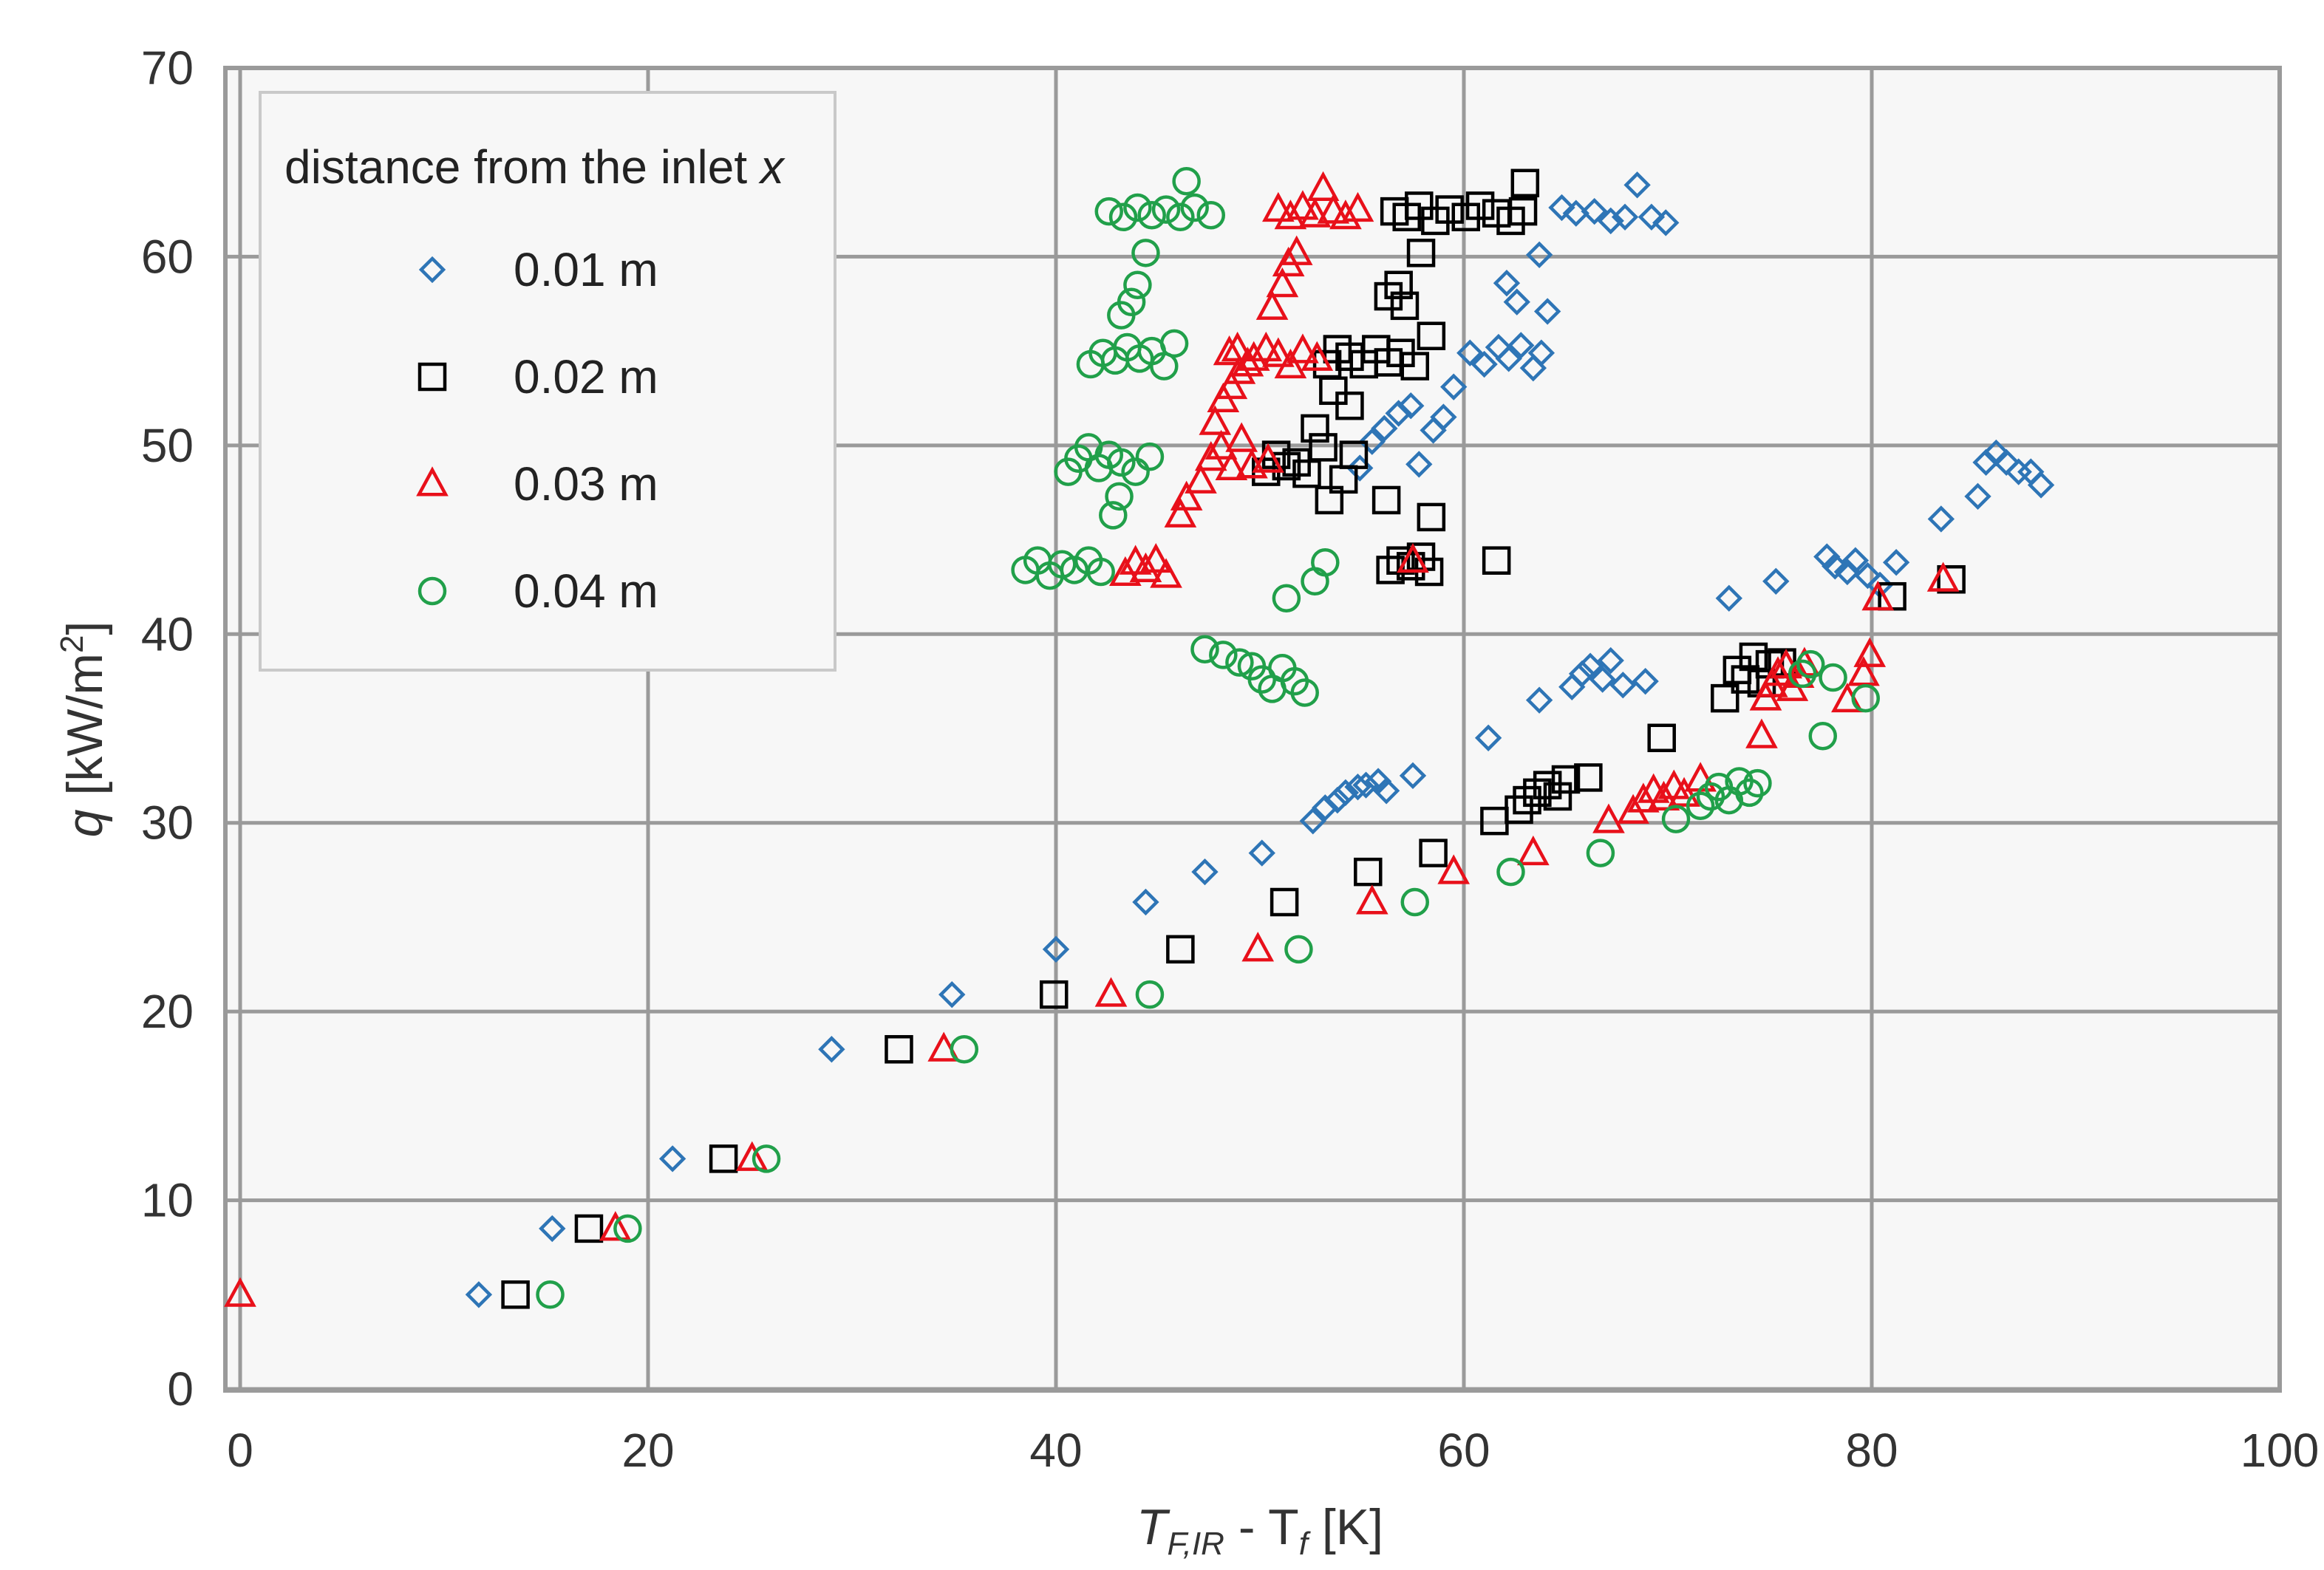  What do you see at coordinates (538, 376) in the screenshot?
I see `legend-item: 0.02 m` at bounding box center [538, 376].